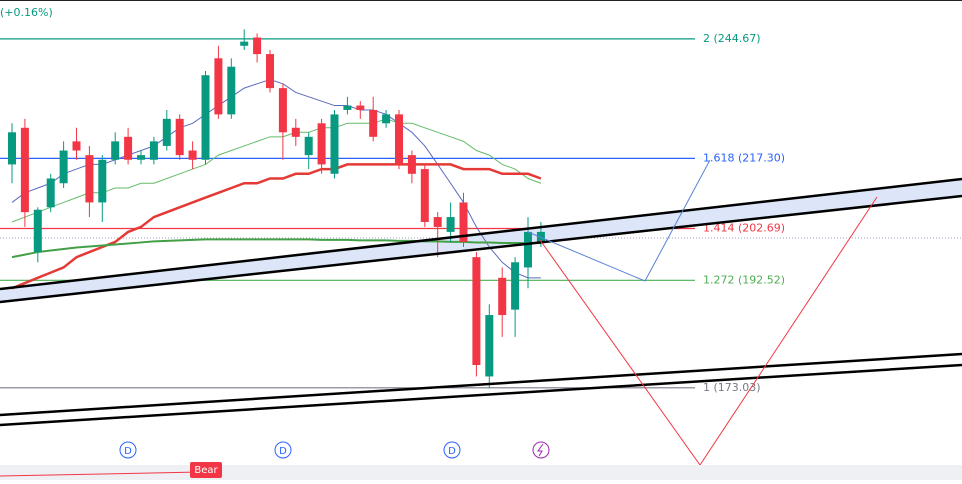 Image resolution: width=962 pixels, height=484 pixels. Describe the element at coordinates (26, 12) in the screenshot. I see `change-label: (+0.16%)` at that location.